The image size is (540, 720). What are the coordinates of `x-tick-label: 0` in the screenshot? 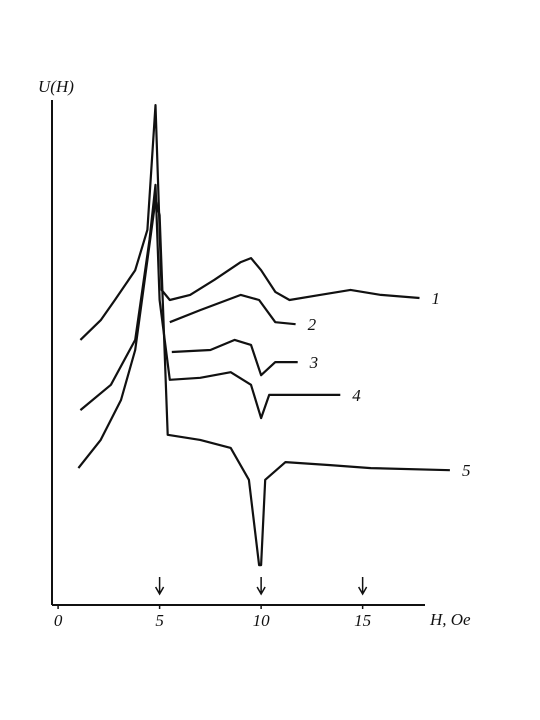 It's located at (58, 620).